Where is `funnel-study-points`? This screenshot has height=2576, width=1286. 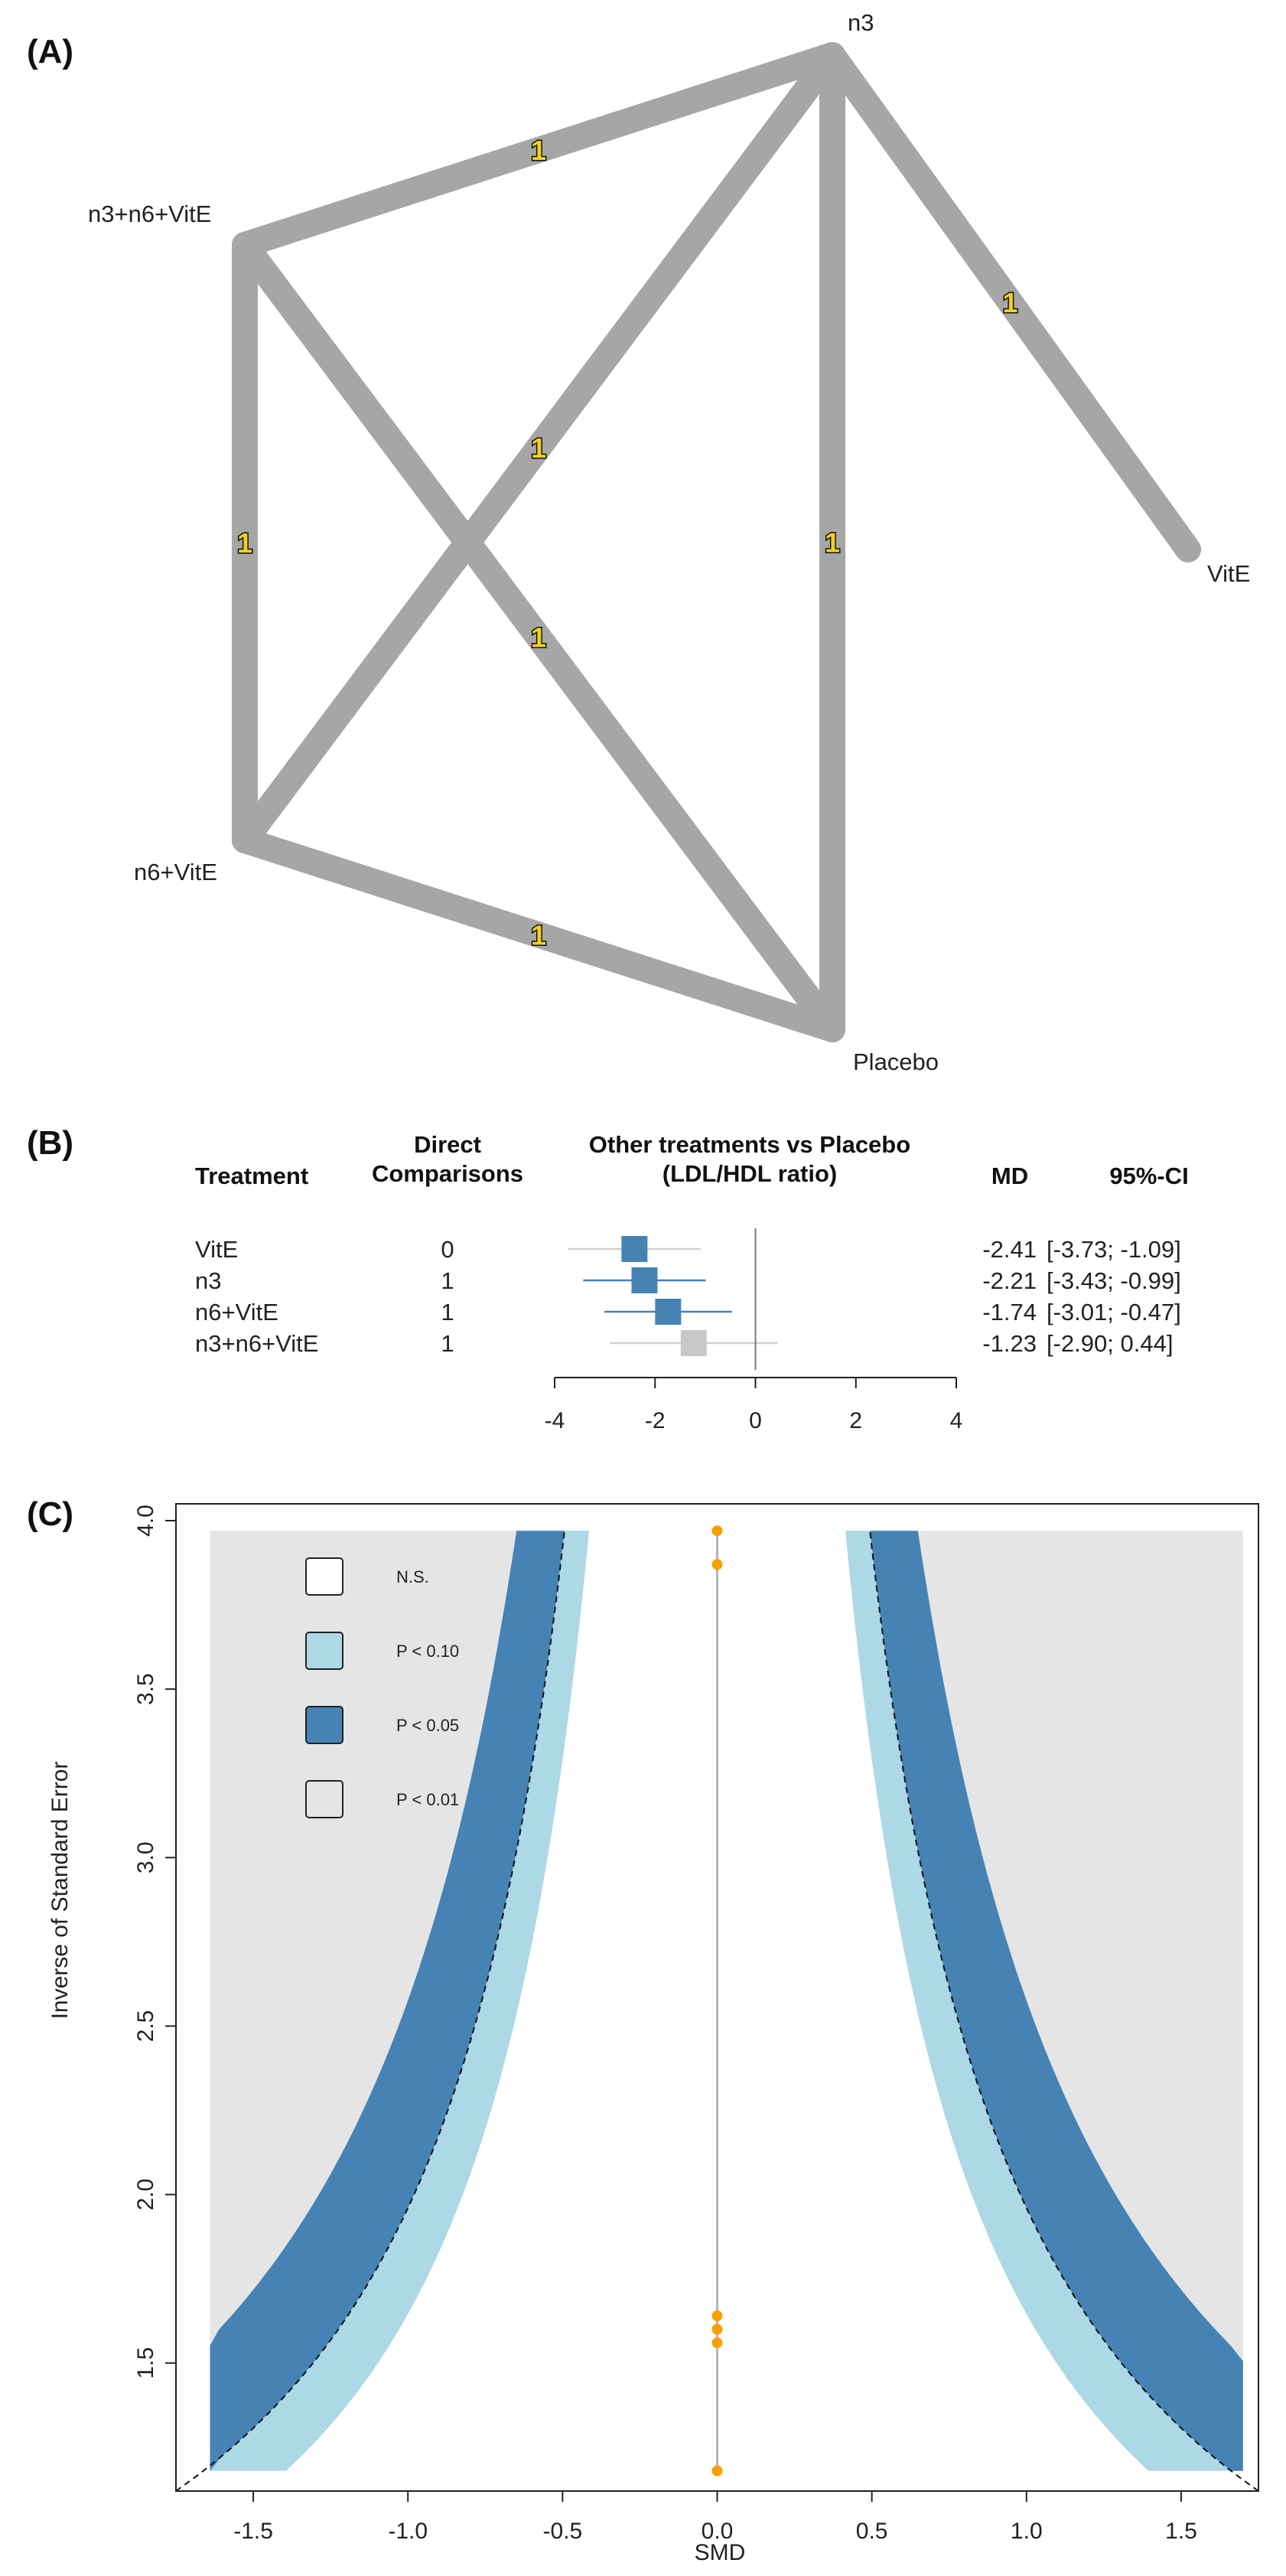
funnel-study-points is located at coordinates (717, 2001).